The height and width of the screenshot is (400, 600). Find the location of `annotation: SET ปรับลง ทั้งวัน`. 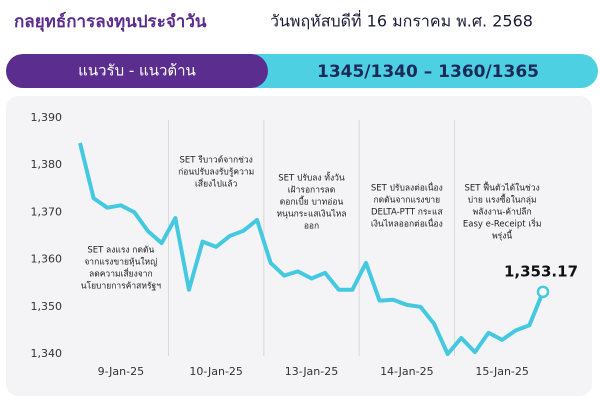

annotation: SET ปรับลง ทั้งวัน is located at coordinates (311, 178).